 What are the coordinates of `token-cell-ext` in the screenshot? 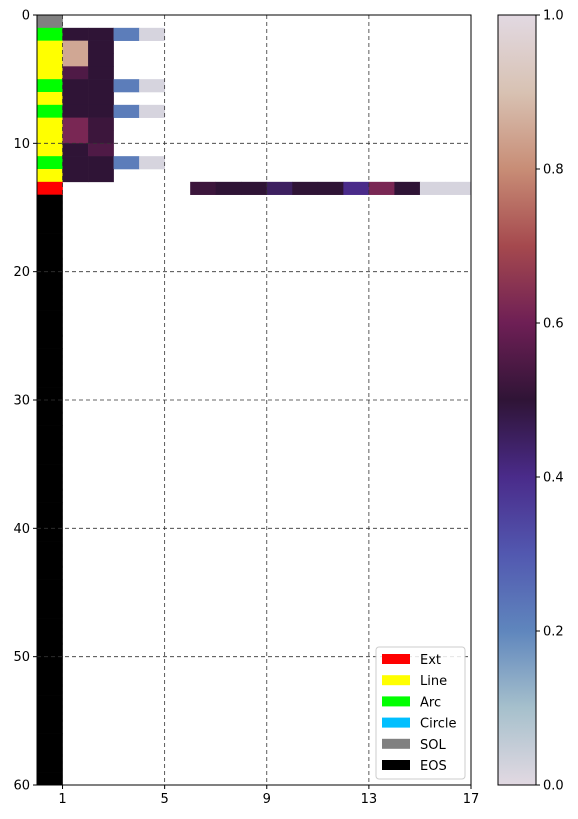 It's located at (50, 188).